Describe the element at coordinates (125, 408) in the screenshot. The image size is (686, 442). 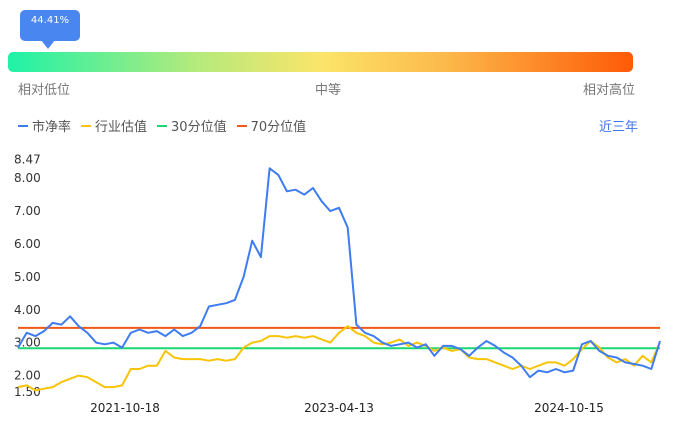
I see `x-tick-label-0: 2021-10-18` at that location.